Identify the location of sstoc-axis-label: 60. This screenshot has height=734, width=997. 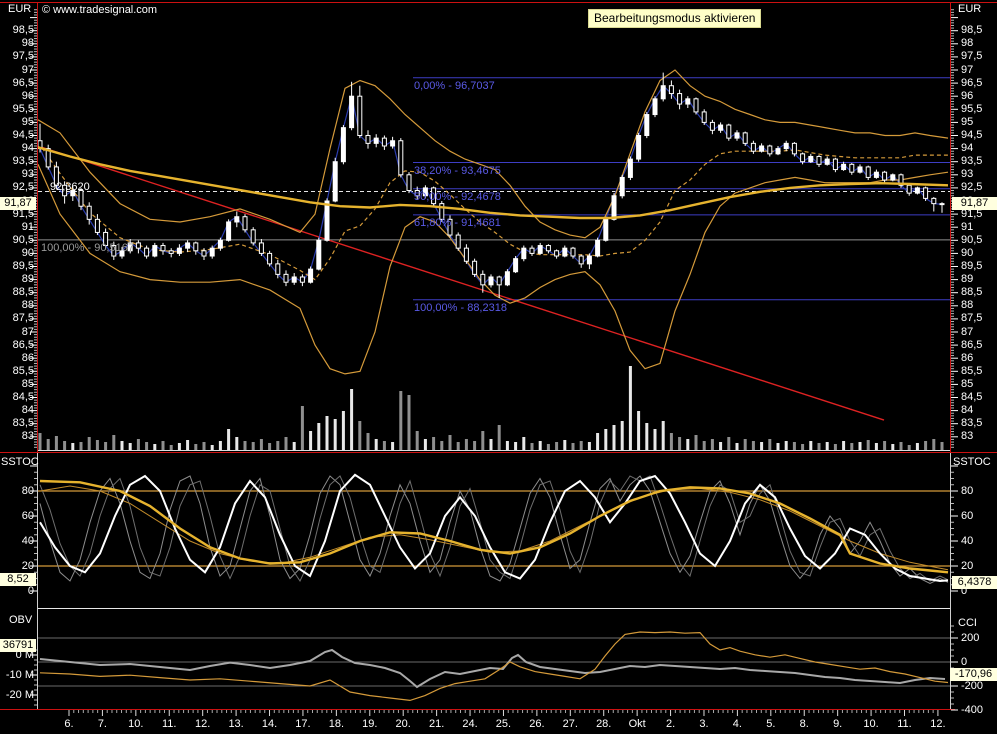
(967, 515).